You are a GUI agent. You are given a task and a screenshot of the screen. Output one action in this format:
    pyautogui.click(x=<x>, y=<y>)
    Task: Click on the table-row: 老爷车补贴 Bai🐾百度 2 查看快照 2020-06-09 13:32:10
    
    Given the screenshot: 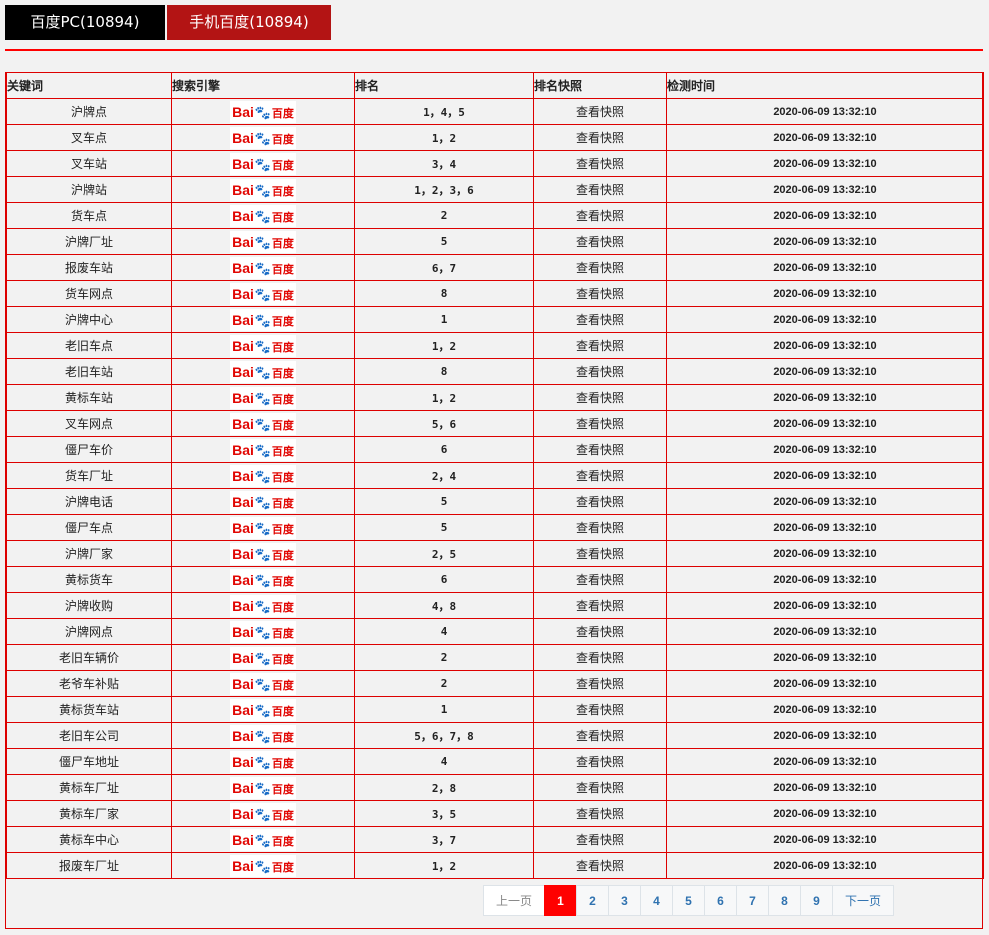 What is the action you would take?
    pyautogui.click(x=495, y=683)
    